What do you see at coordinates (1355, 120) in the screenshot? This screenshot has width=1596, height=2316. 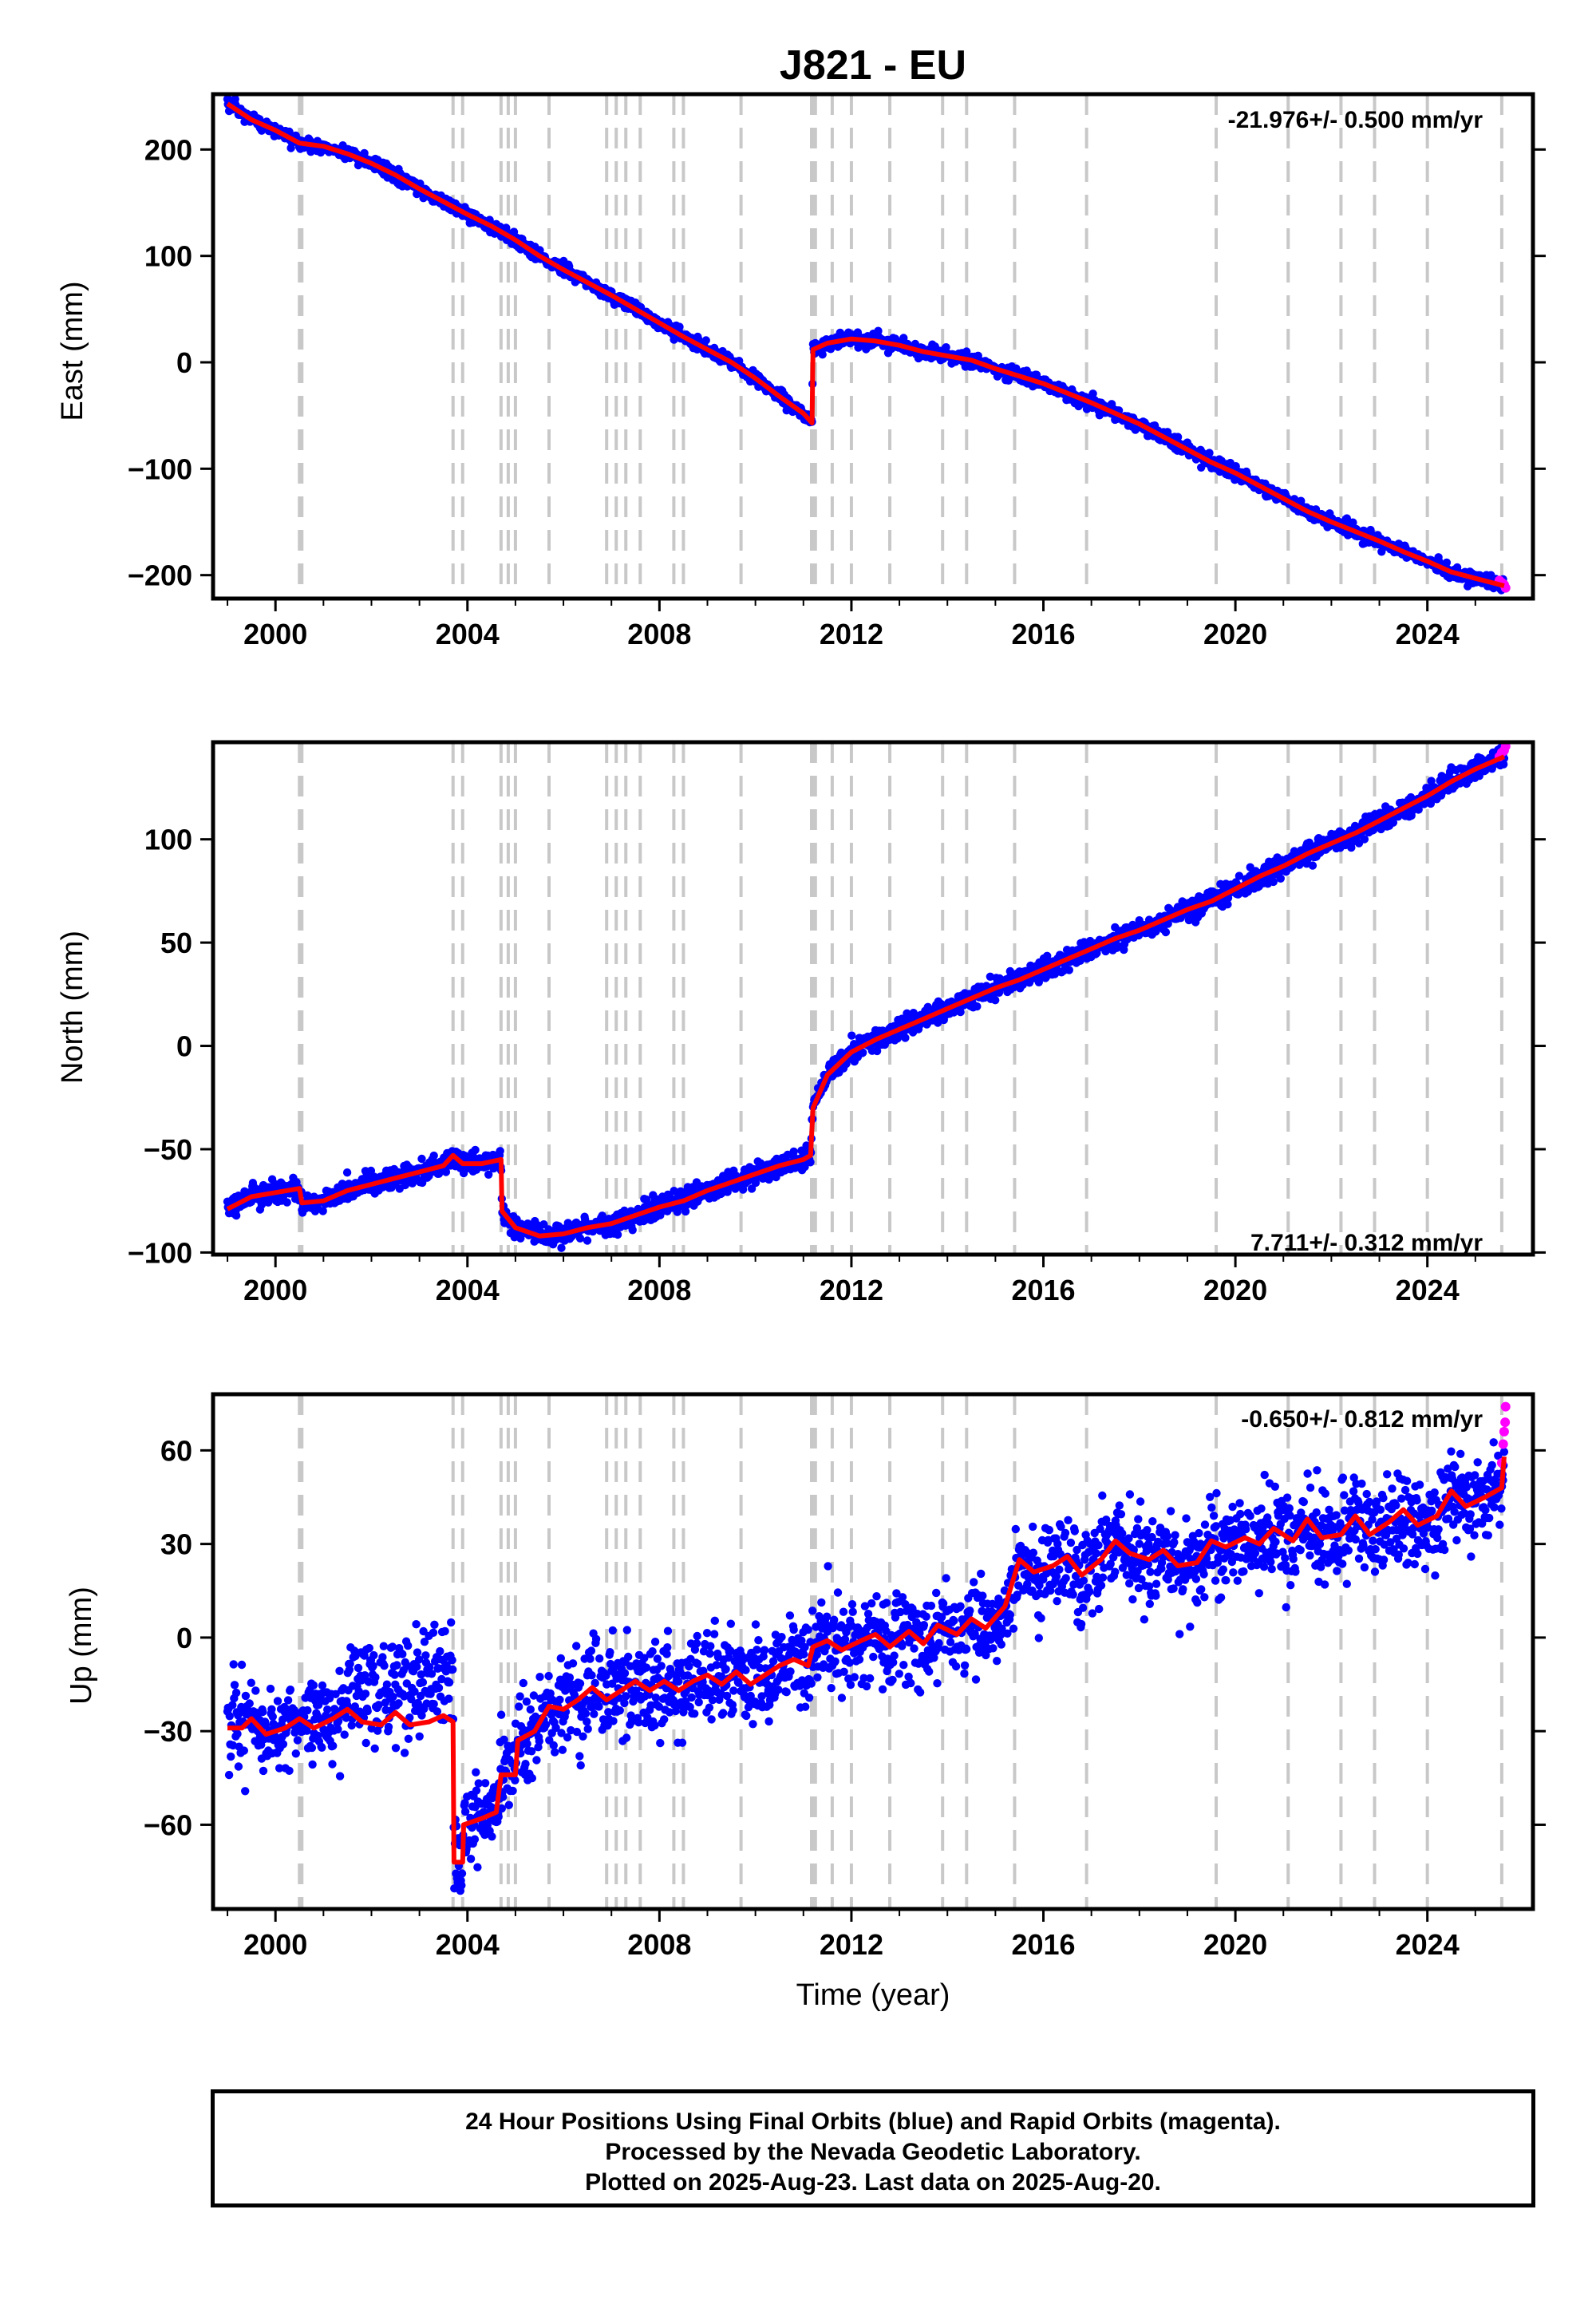 I see `east-rate-label: -21.976+/- 0.500 mm/yr` at bounding box center [1355, 120].